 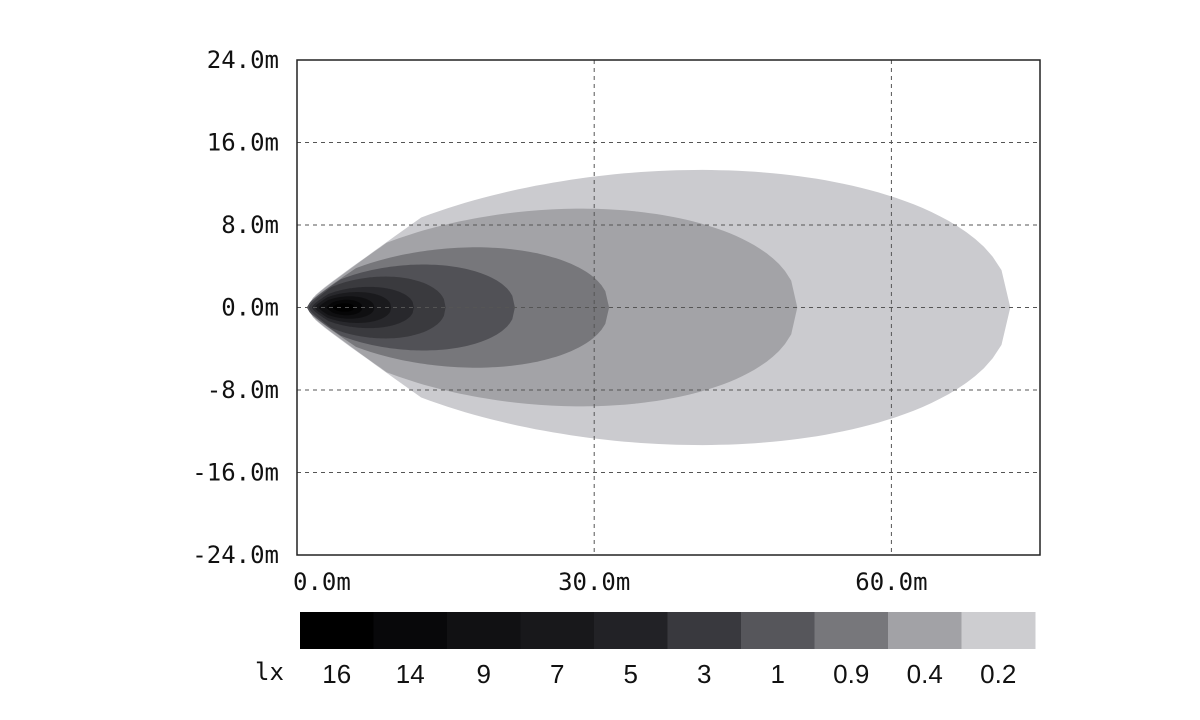 I want to click on lux-scale: 16 14 9 7 5 3 1 0.9 0.4 0.2 lx, so click(x=645, y=650).